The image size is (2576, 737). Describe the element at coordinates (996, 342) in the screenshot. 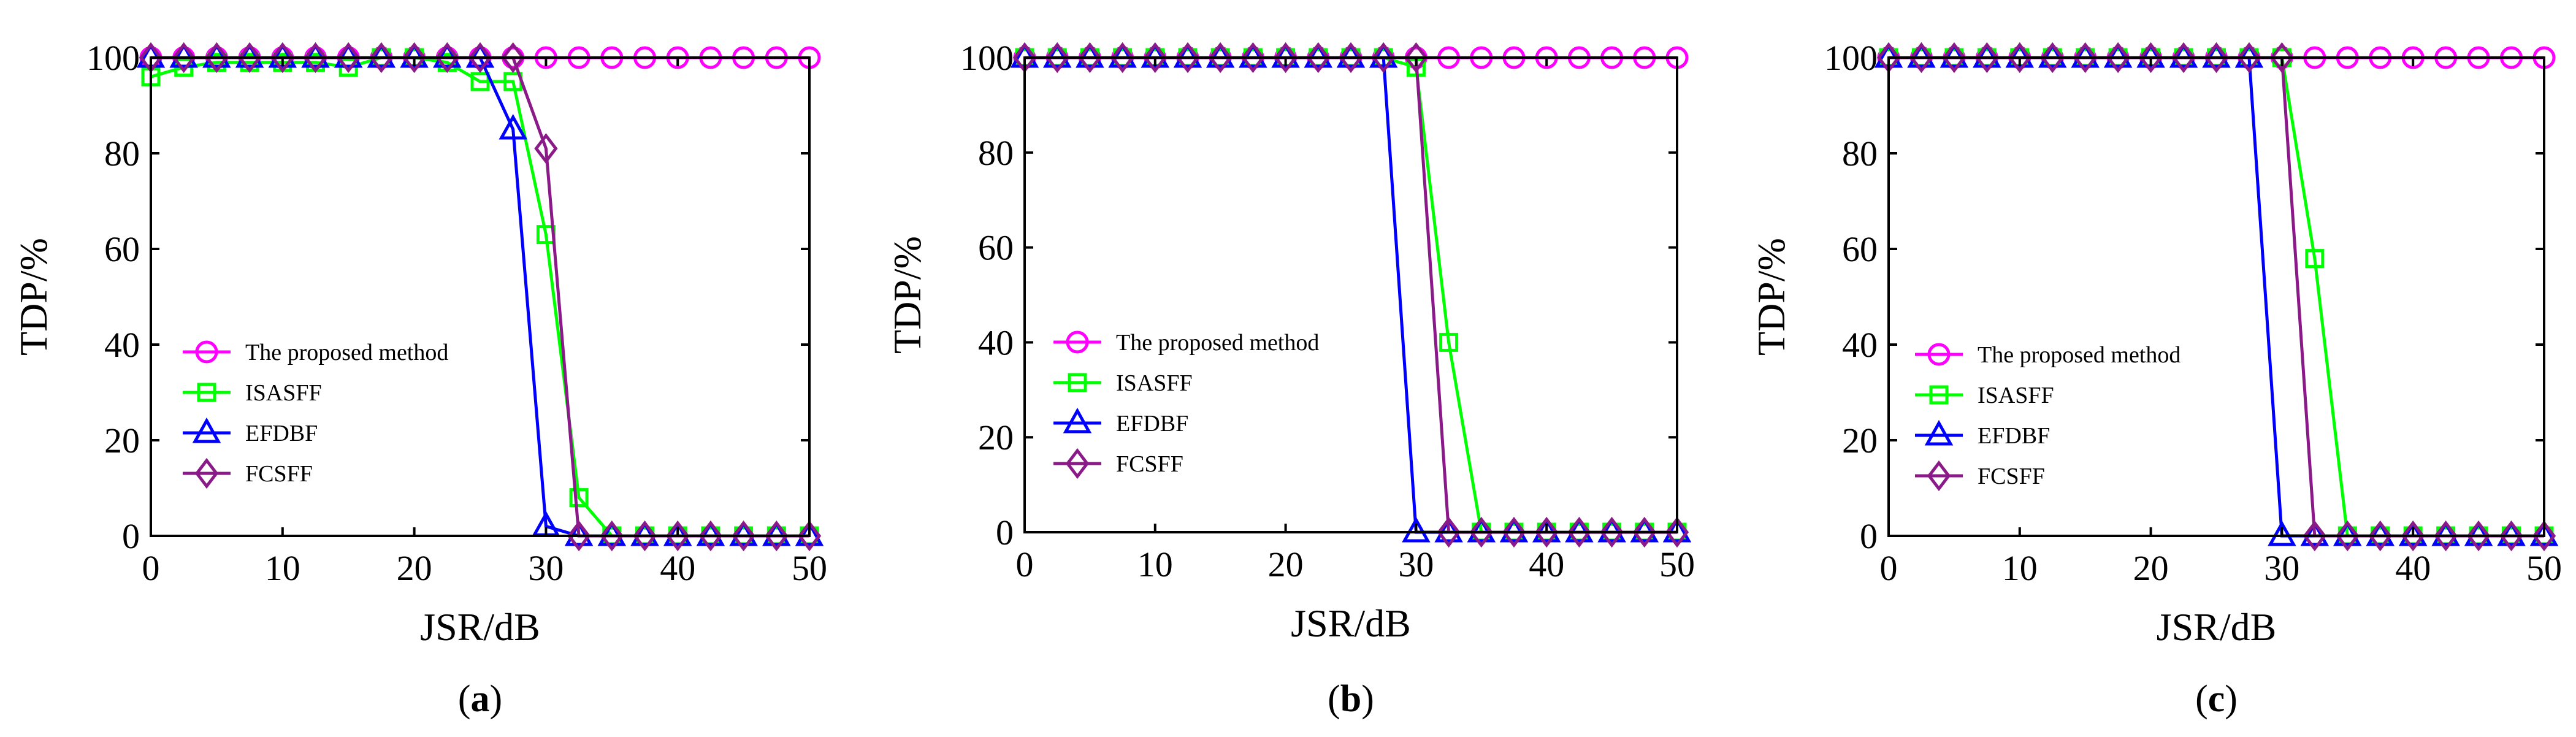

I see `y-tick-label: 40` at that location.